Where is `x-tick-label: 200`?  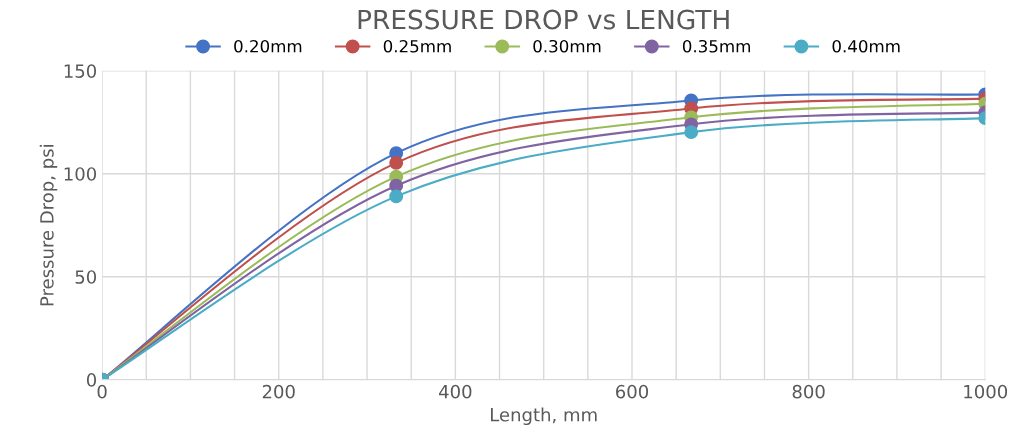 x-tick-label: 200 is located at coordinates (278, 391).